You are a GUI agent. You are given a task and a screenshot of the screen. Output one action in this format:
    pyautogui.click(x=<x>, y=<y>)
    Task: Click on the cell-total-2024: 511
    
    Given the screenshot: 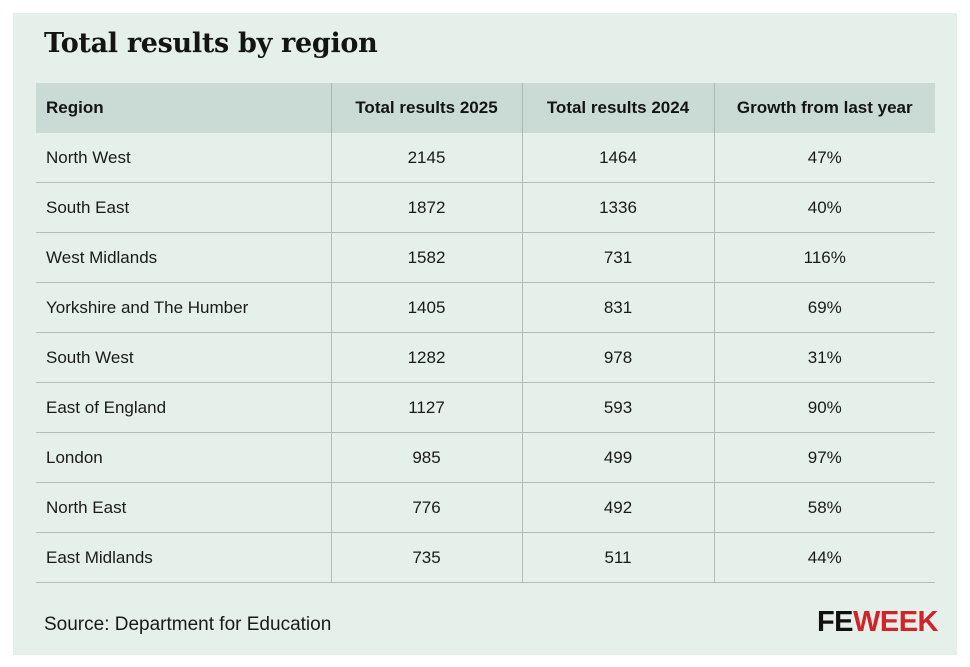 What is the action you would take?
    pyautogui.click(x=617, y=557)
    